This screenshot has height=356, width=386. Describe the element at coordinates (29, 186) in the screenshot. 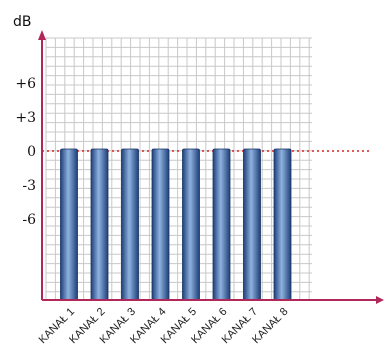

I see `y-tick-label: -3` at that location.